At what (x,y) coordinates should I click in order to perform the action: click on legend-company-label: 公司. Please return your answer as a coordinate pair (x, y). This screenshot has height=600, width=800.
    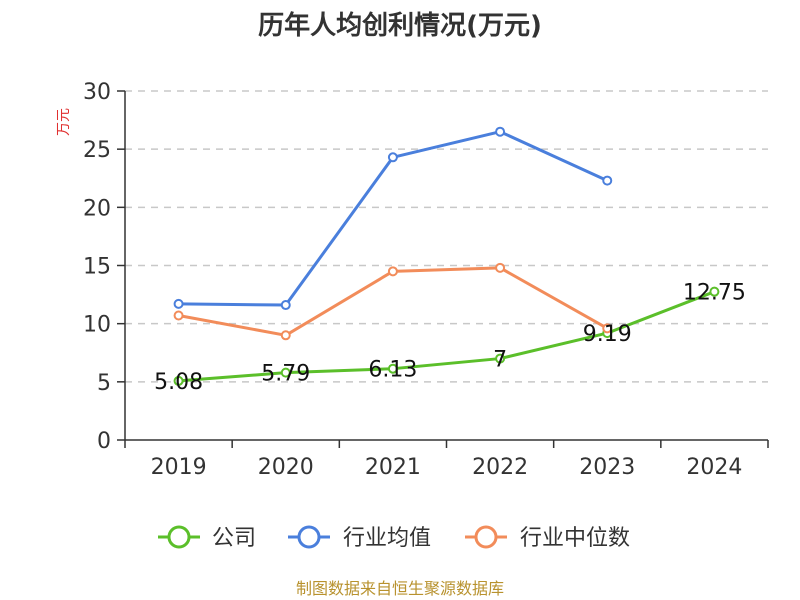
    Looking at the image, I should click on (234, 538).